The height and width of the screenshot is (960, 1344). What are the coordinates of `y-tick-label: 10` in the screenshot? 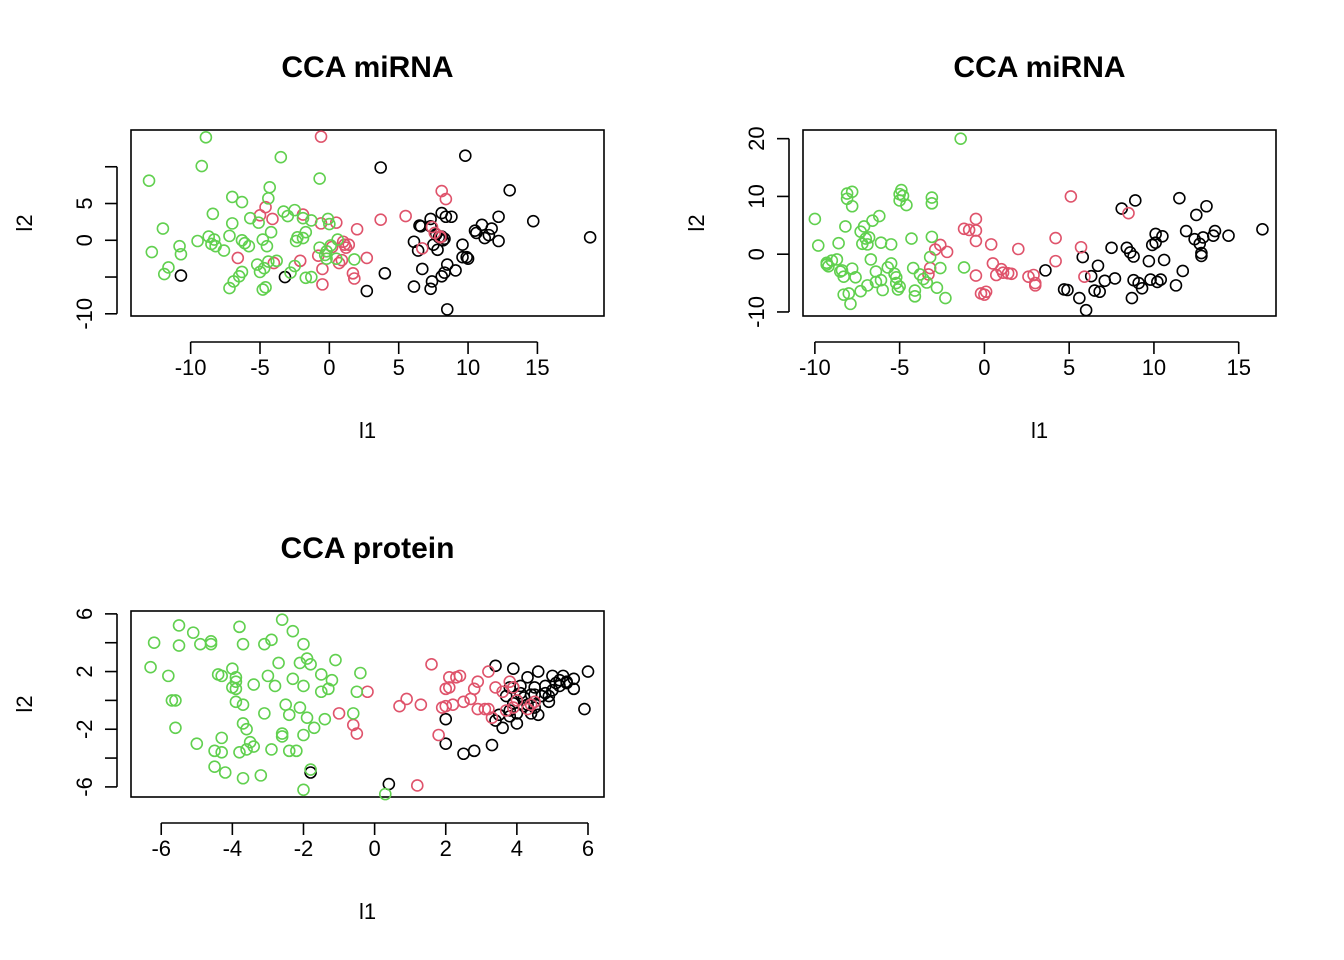 It's located at (756, 196).